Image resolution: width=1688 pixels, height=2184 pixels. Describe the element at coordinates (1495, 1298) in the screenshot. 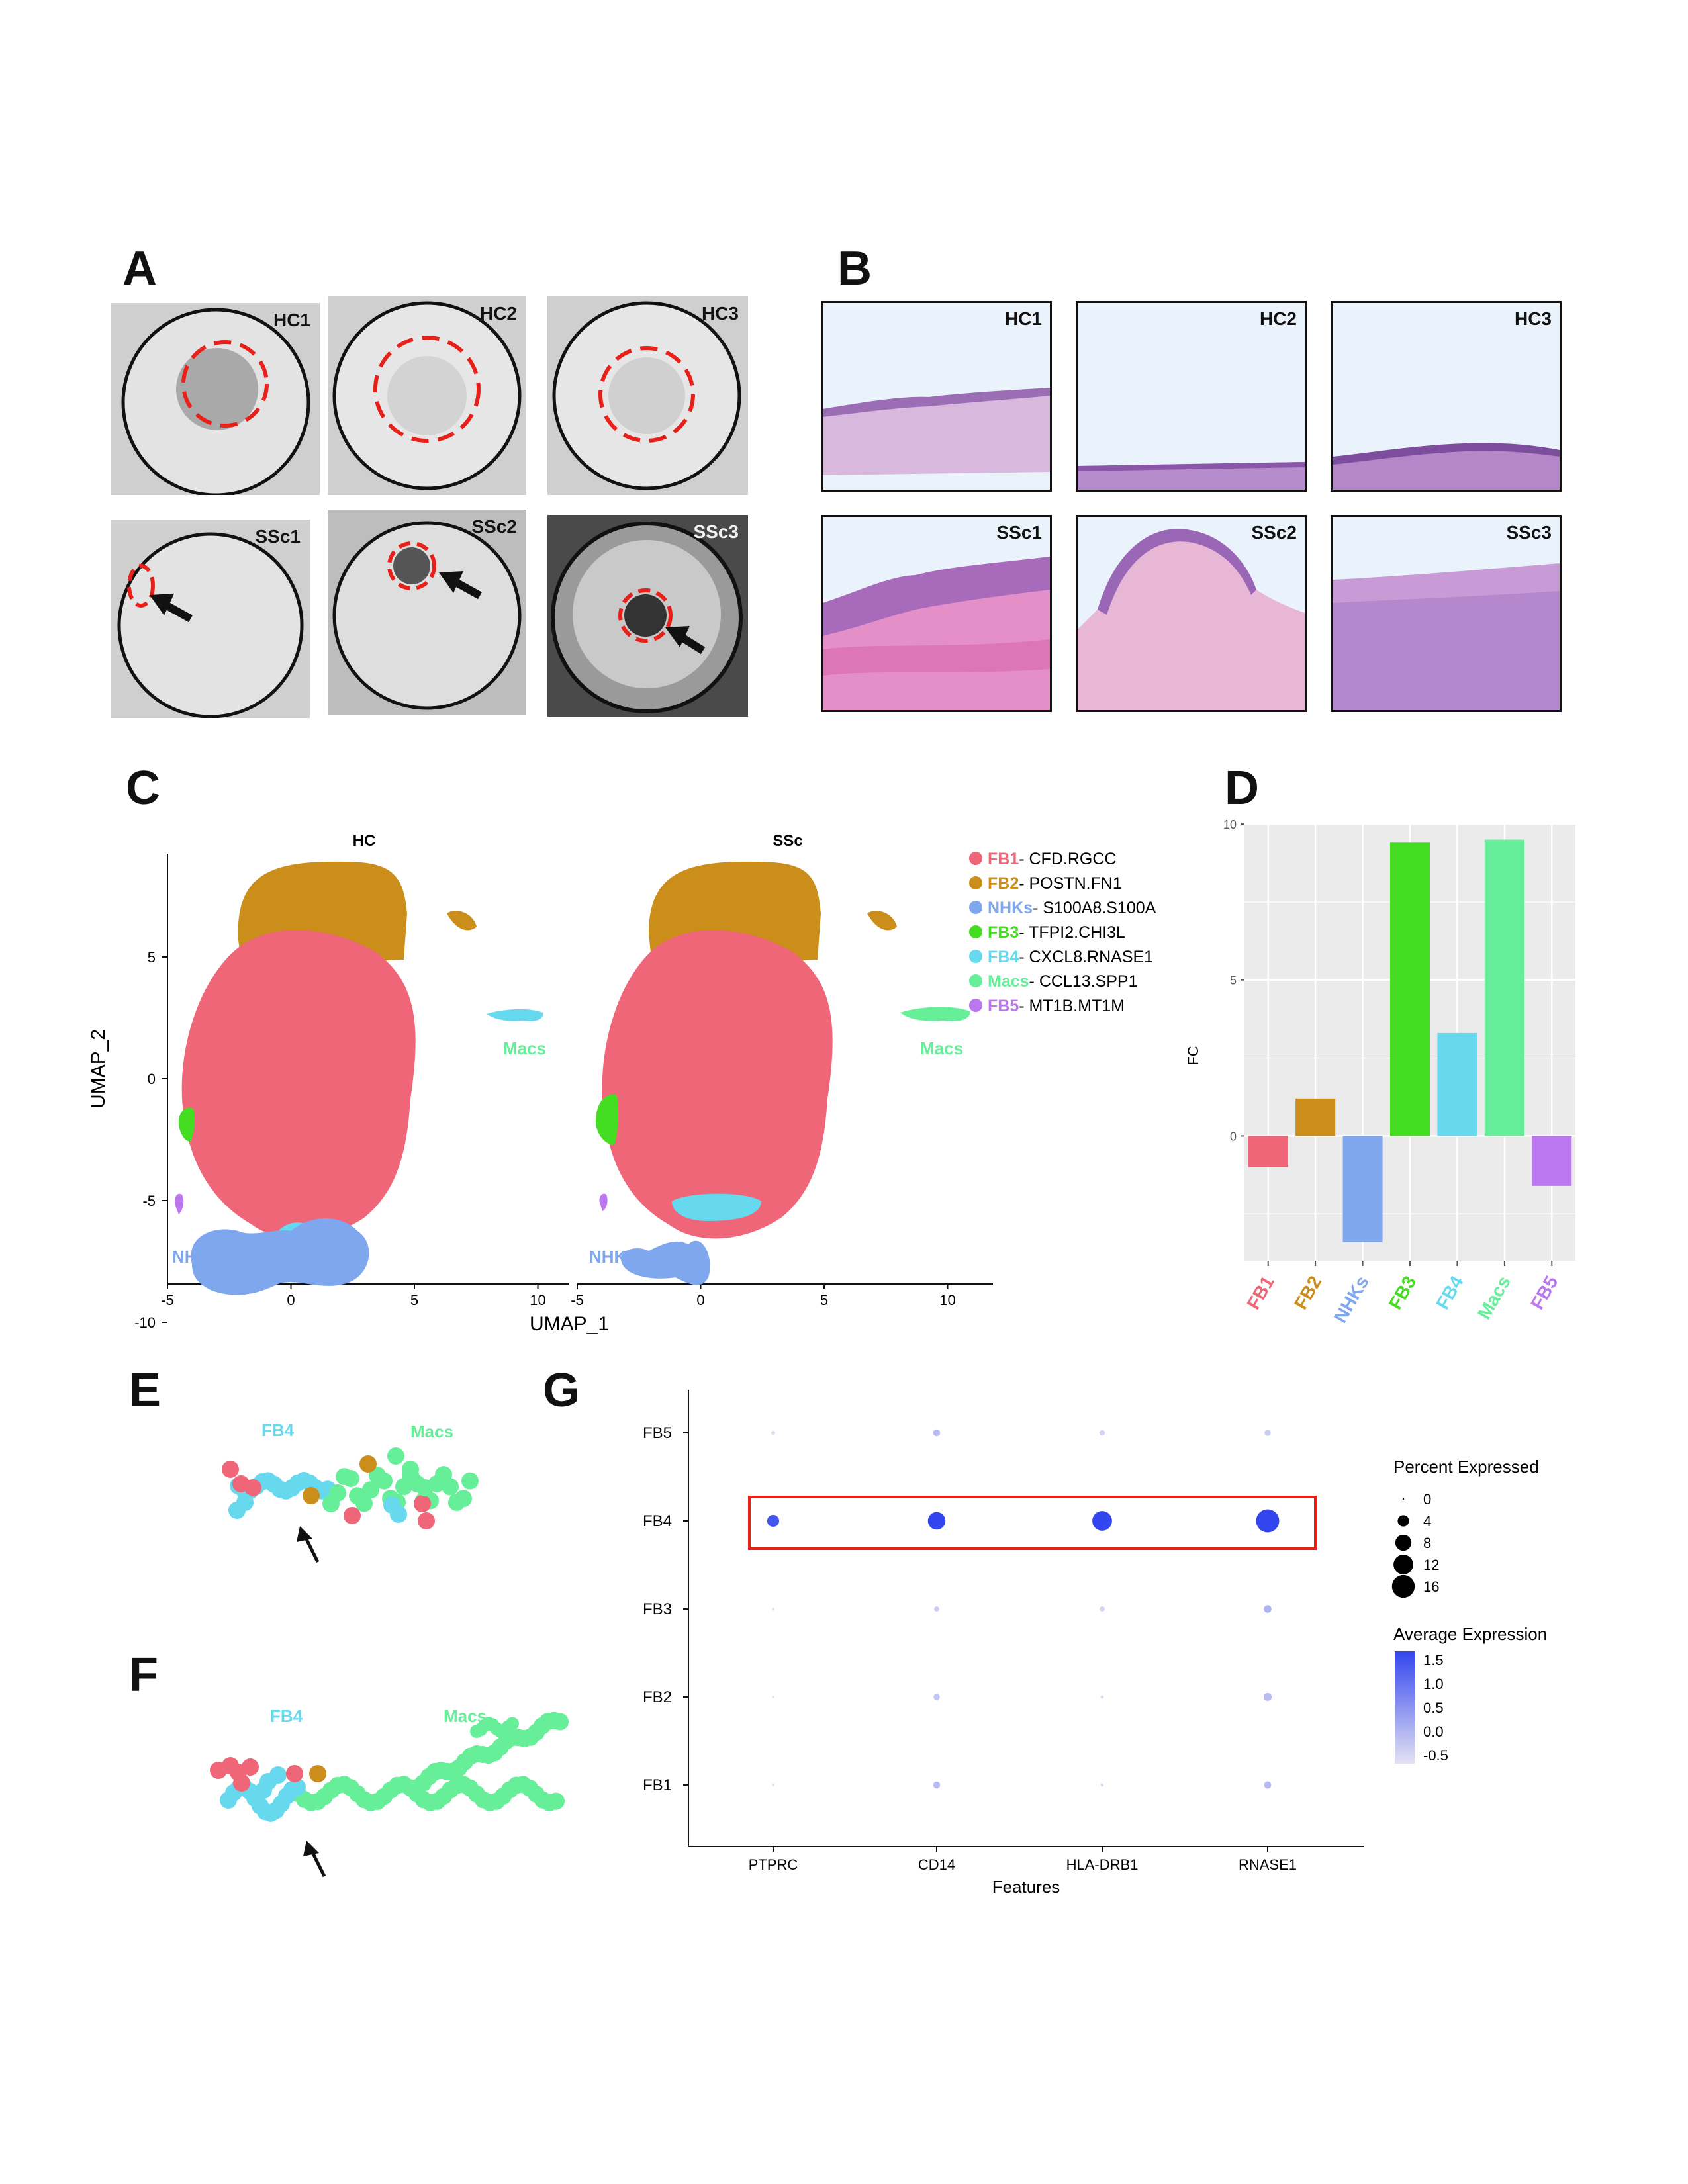

I see `x-tick-label: Macs` at that location.